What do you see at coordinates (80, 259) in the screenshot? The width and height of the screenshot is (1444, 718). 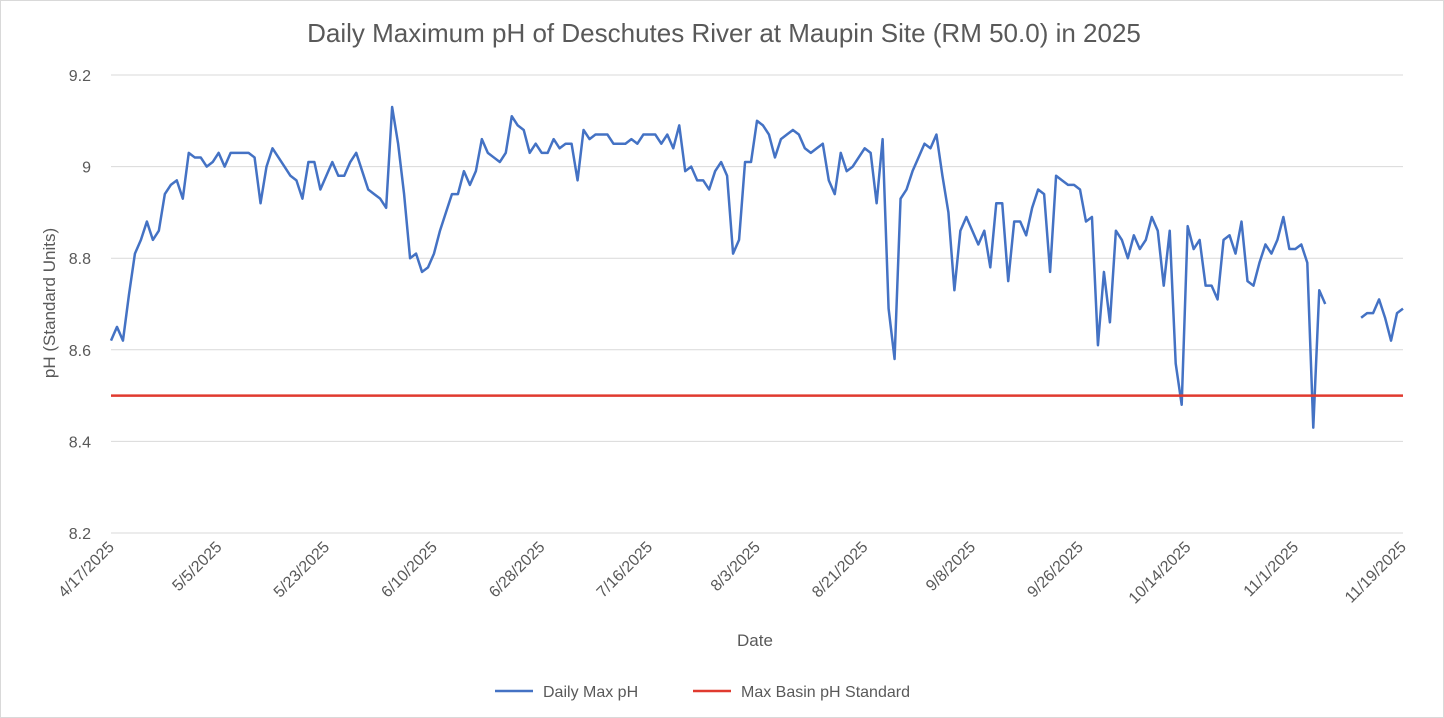 I see `y-tick-label-3: 8.8` at bounding box center [80, 259].